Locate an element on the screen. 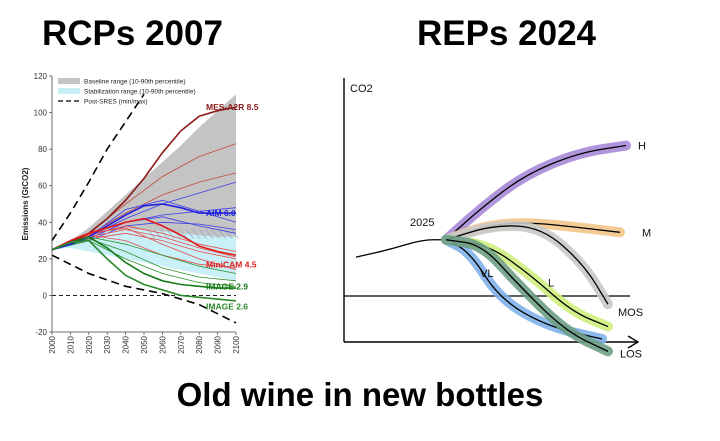  x-tick-label: 2070 is located at coordinates (181, 344).